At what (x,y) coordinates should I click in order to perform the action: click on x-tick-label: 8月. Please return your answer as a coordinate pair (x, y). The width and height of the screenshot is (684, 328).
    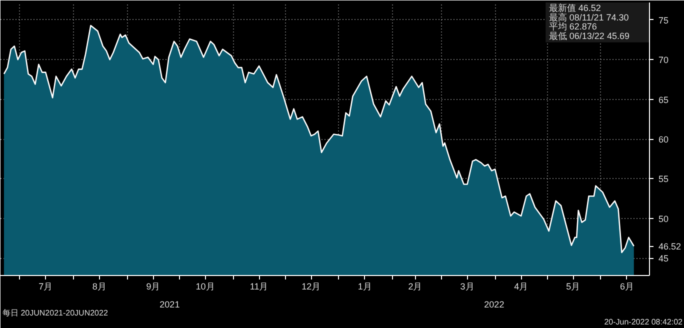
    Looking at the image, I should click on (99, 287).